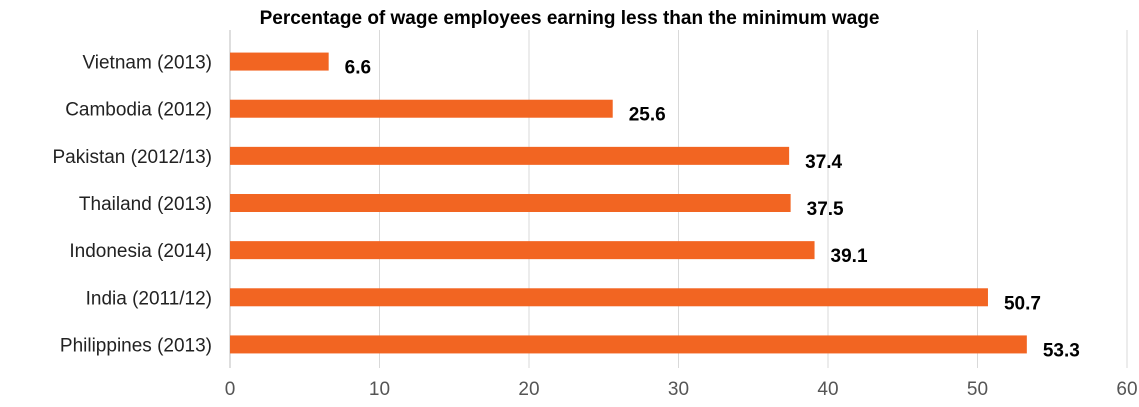  What do you see at coordinates (647, 115) in the screenshot?
I see `data-label: 25.6` at bounding box center [647, 115].